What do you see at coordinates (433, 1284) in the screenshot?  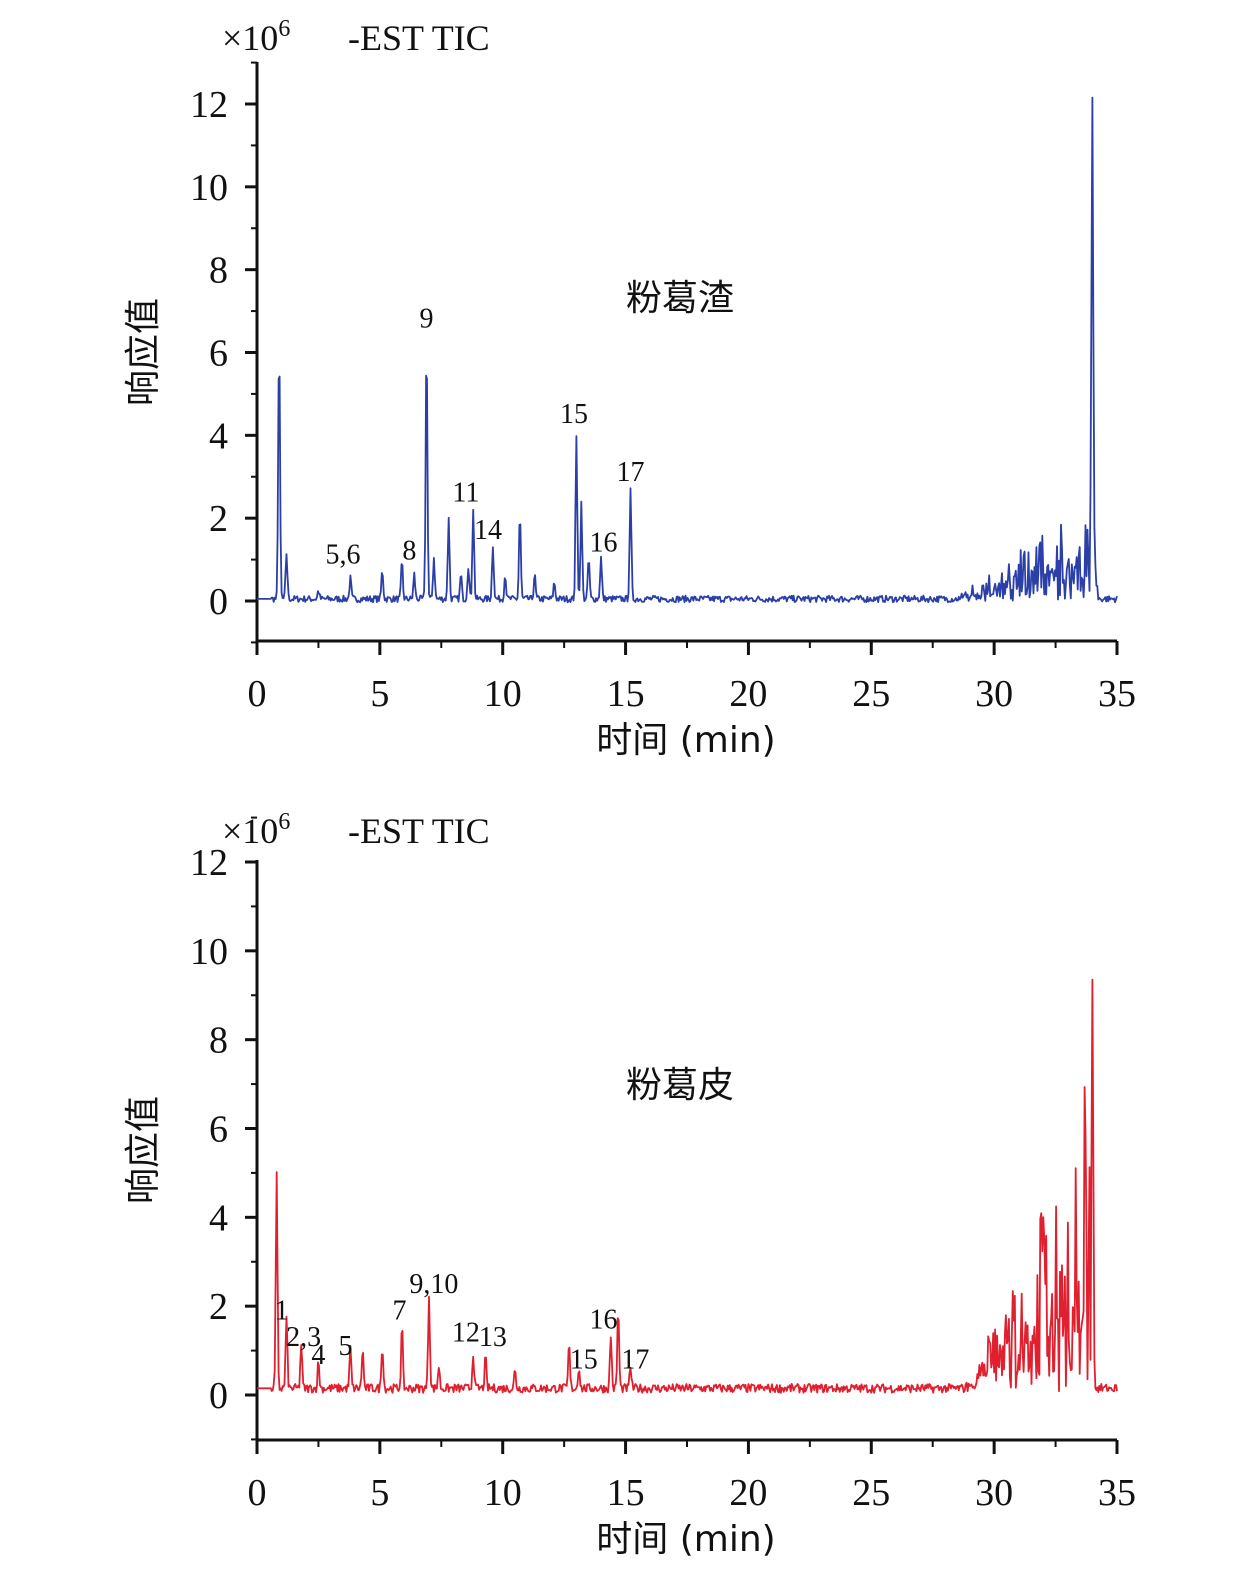 I see `peak-label: 9,10` at bounding box center [433, 1284].